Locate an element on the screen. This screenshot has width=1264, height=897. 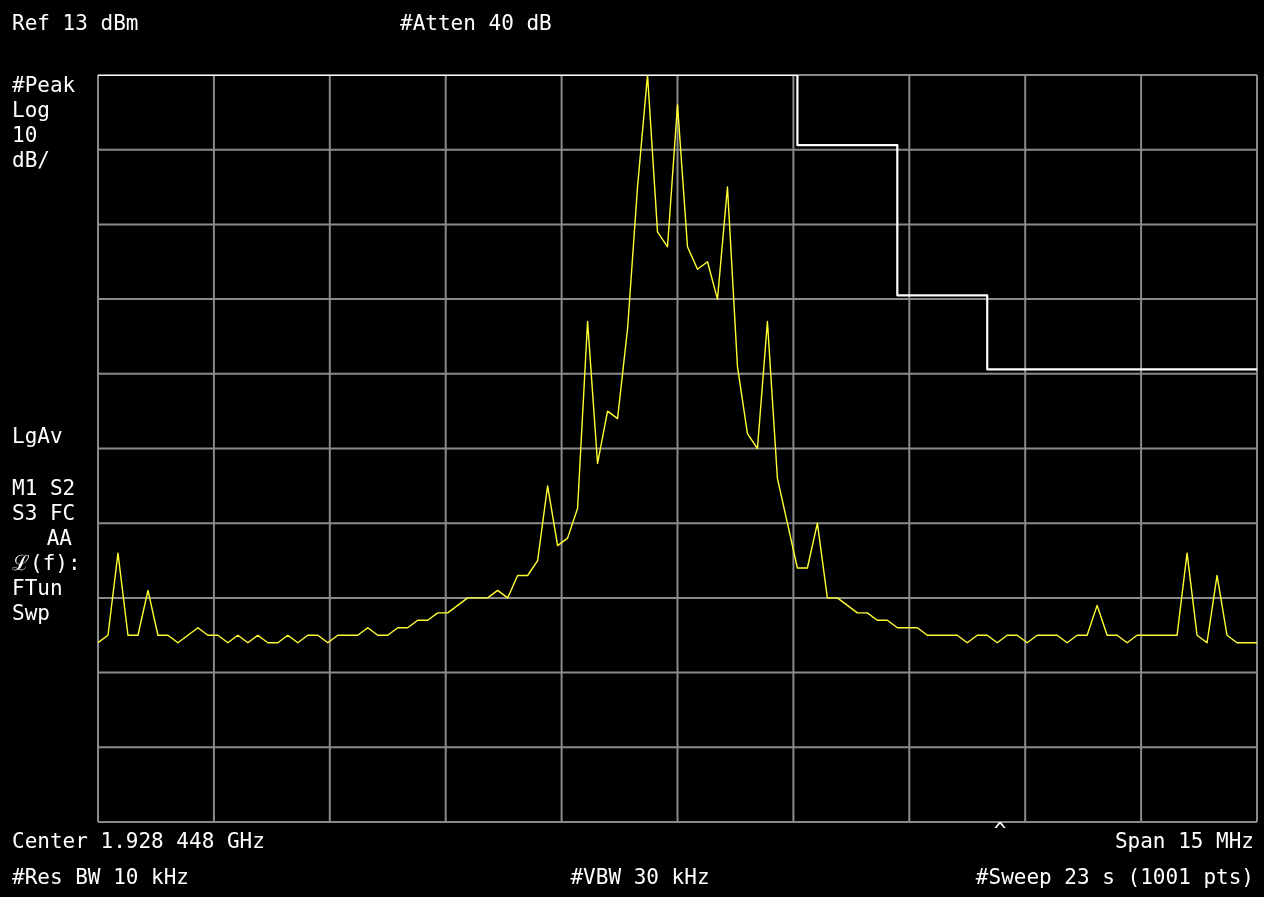
text: FTun is located at coordinates (37, 588).